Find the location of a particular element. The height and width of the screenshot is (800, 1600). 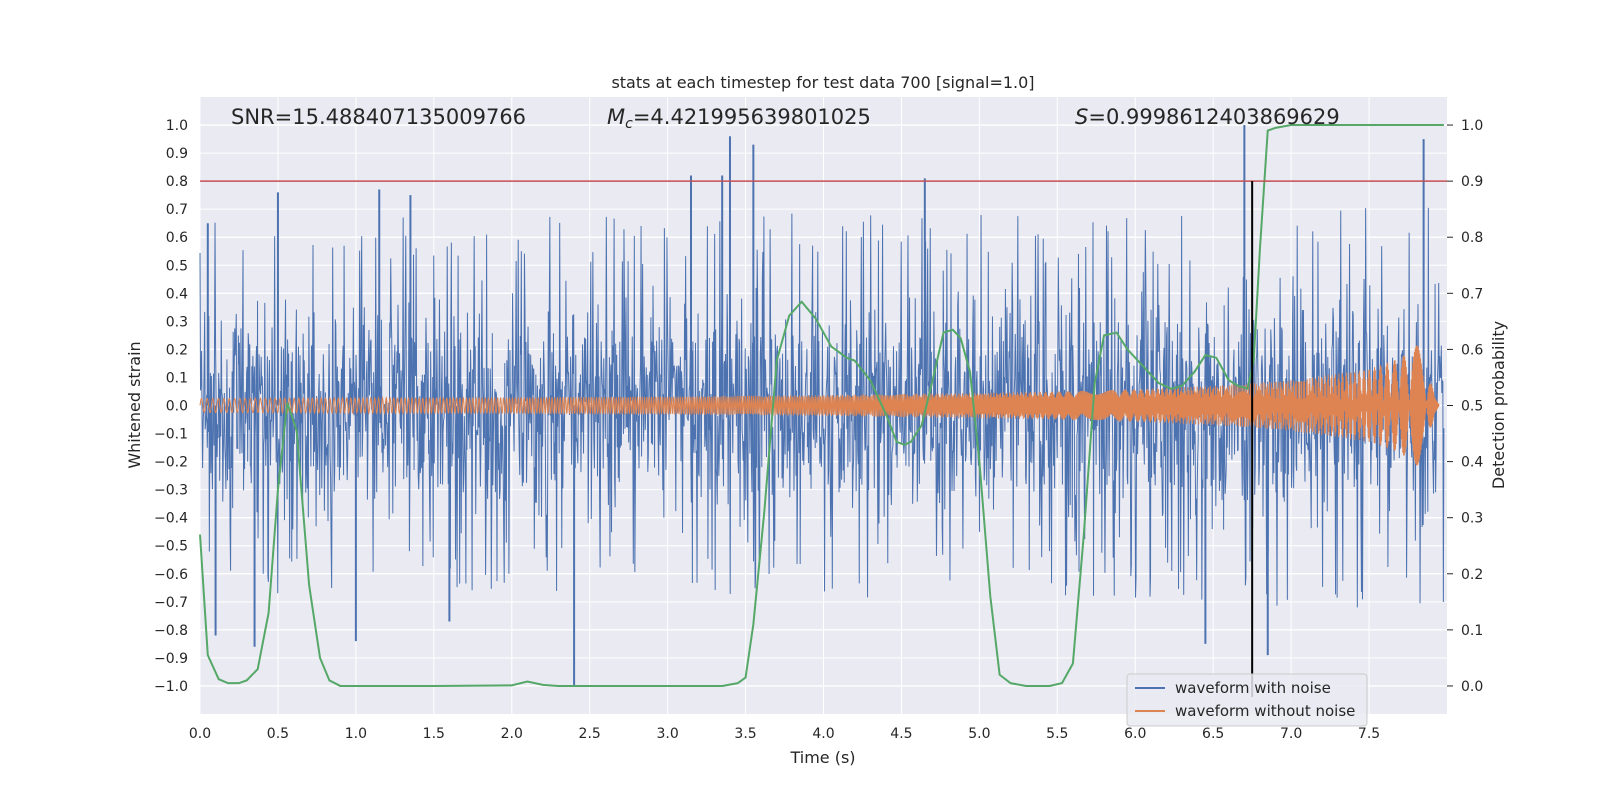

y-tick-label: −1.0 is located at coordinates (171, 687).